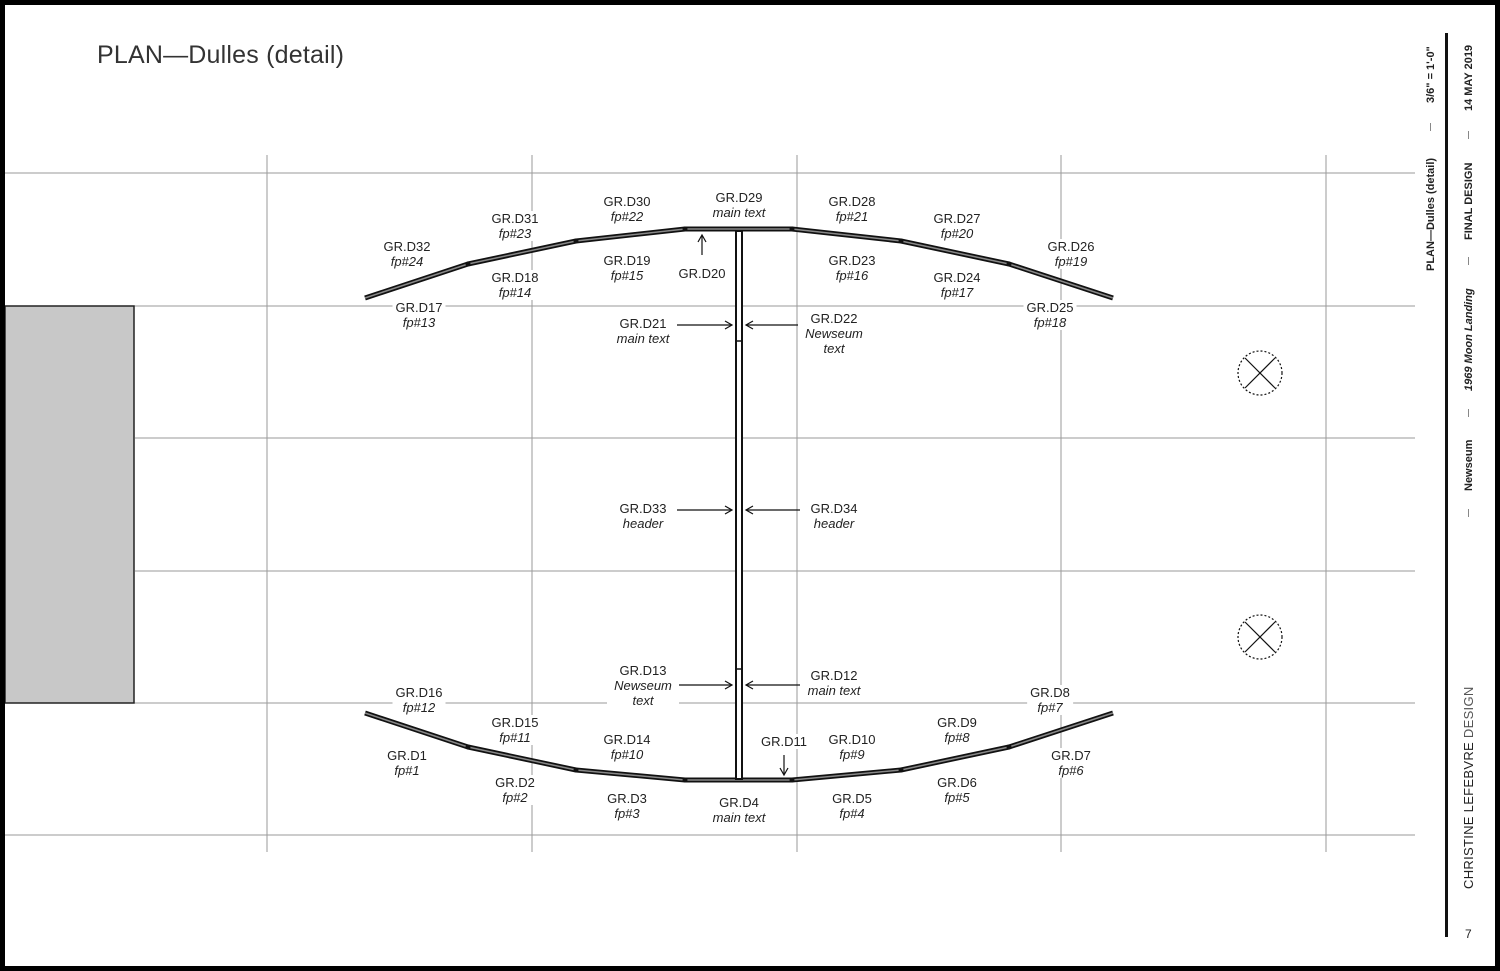  I want to click on panel-label: GR.D33 header, so click(643, 516).